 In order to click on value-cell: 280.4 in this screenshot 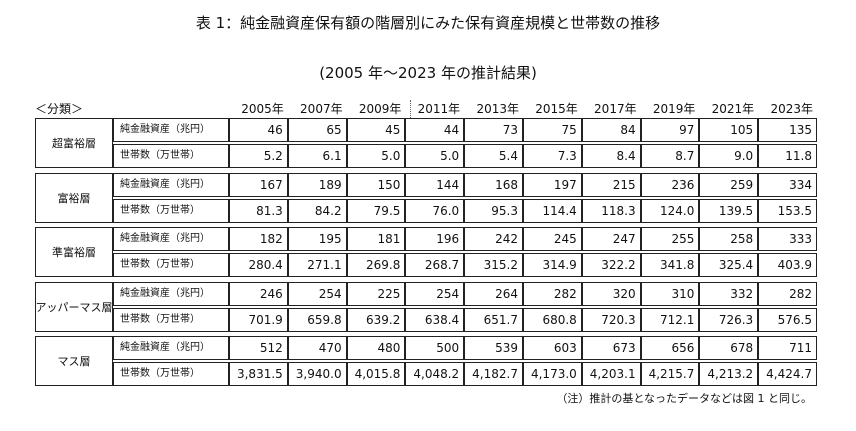, I will do `click(258, 265)`.